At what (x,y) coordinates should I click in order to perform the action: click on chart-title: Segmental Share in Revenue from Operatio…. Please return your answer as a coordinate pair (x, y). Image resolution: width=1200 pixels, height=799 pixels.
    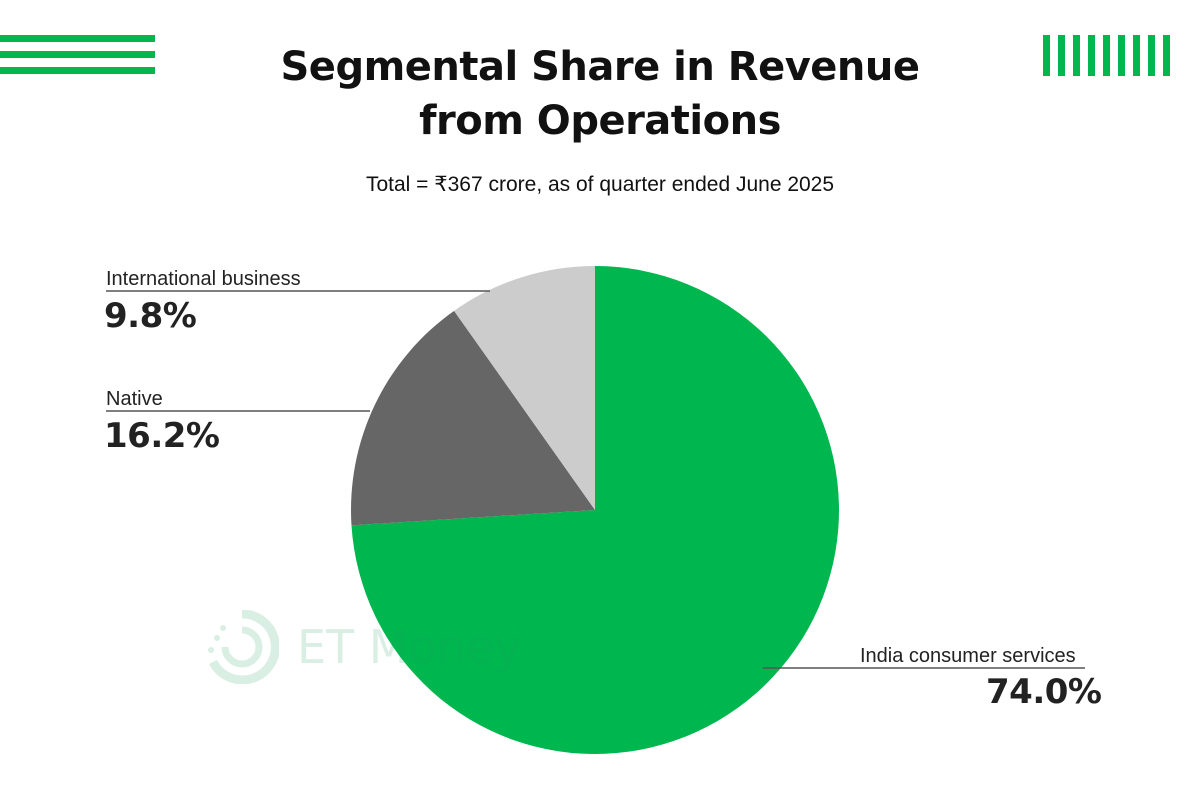
    Looking at the image, I should click on (600, 94).